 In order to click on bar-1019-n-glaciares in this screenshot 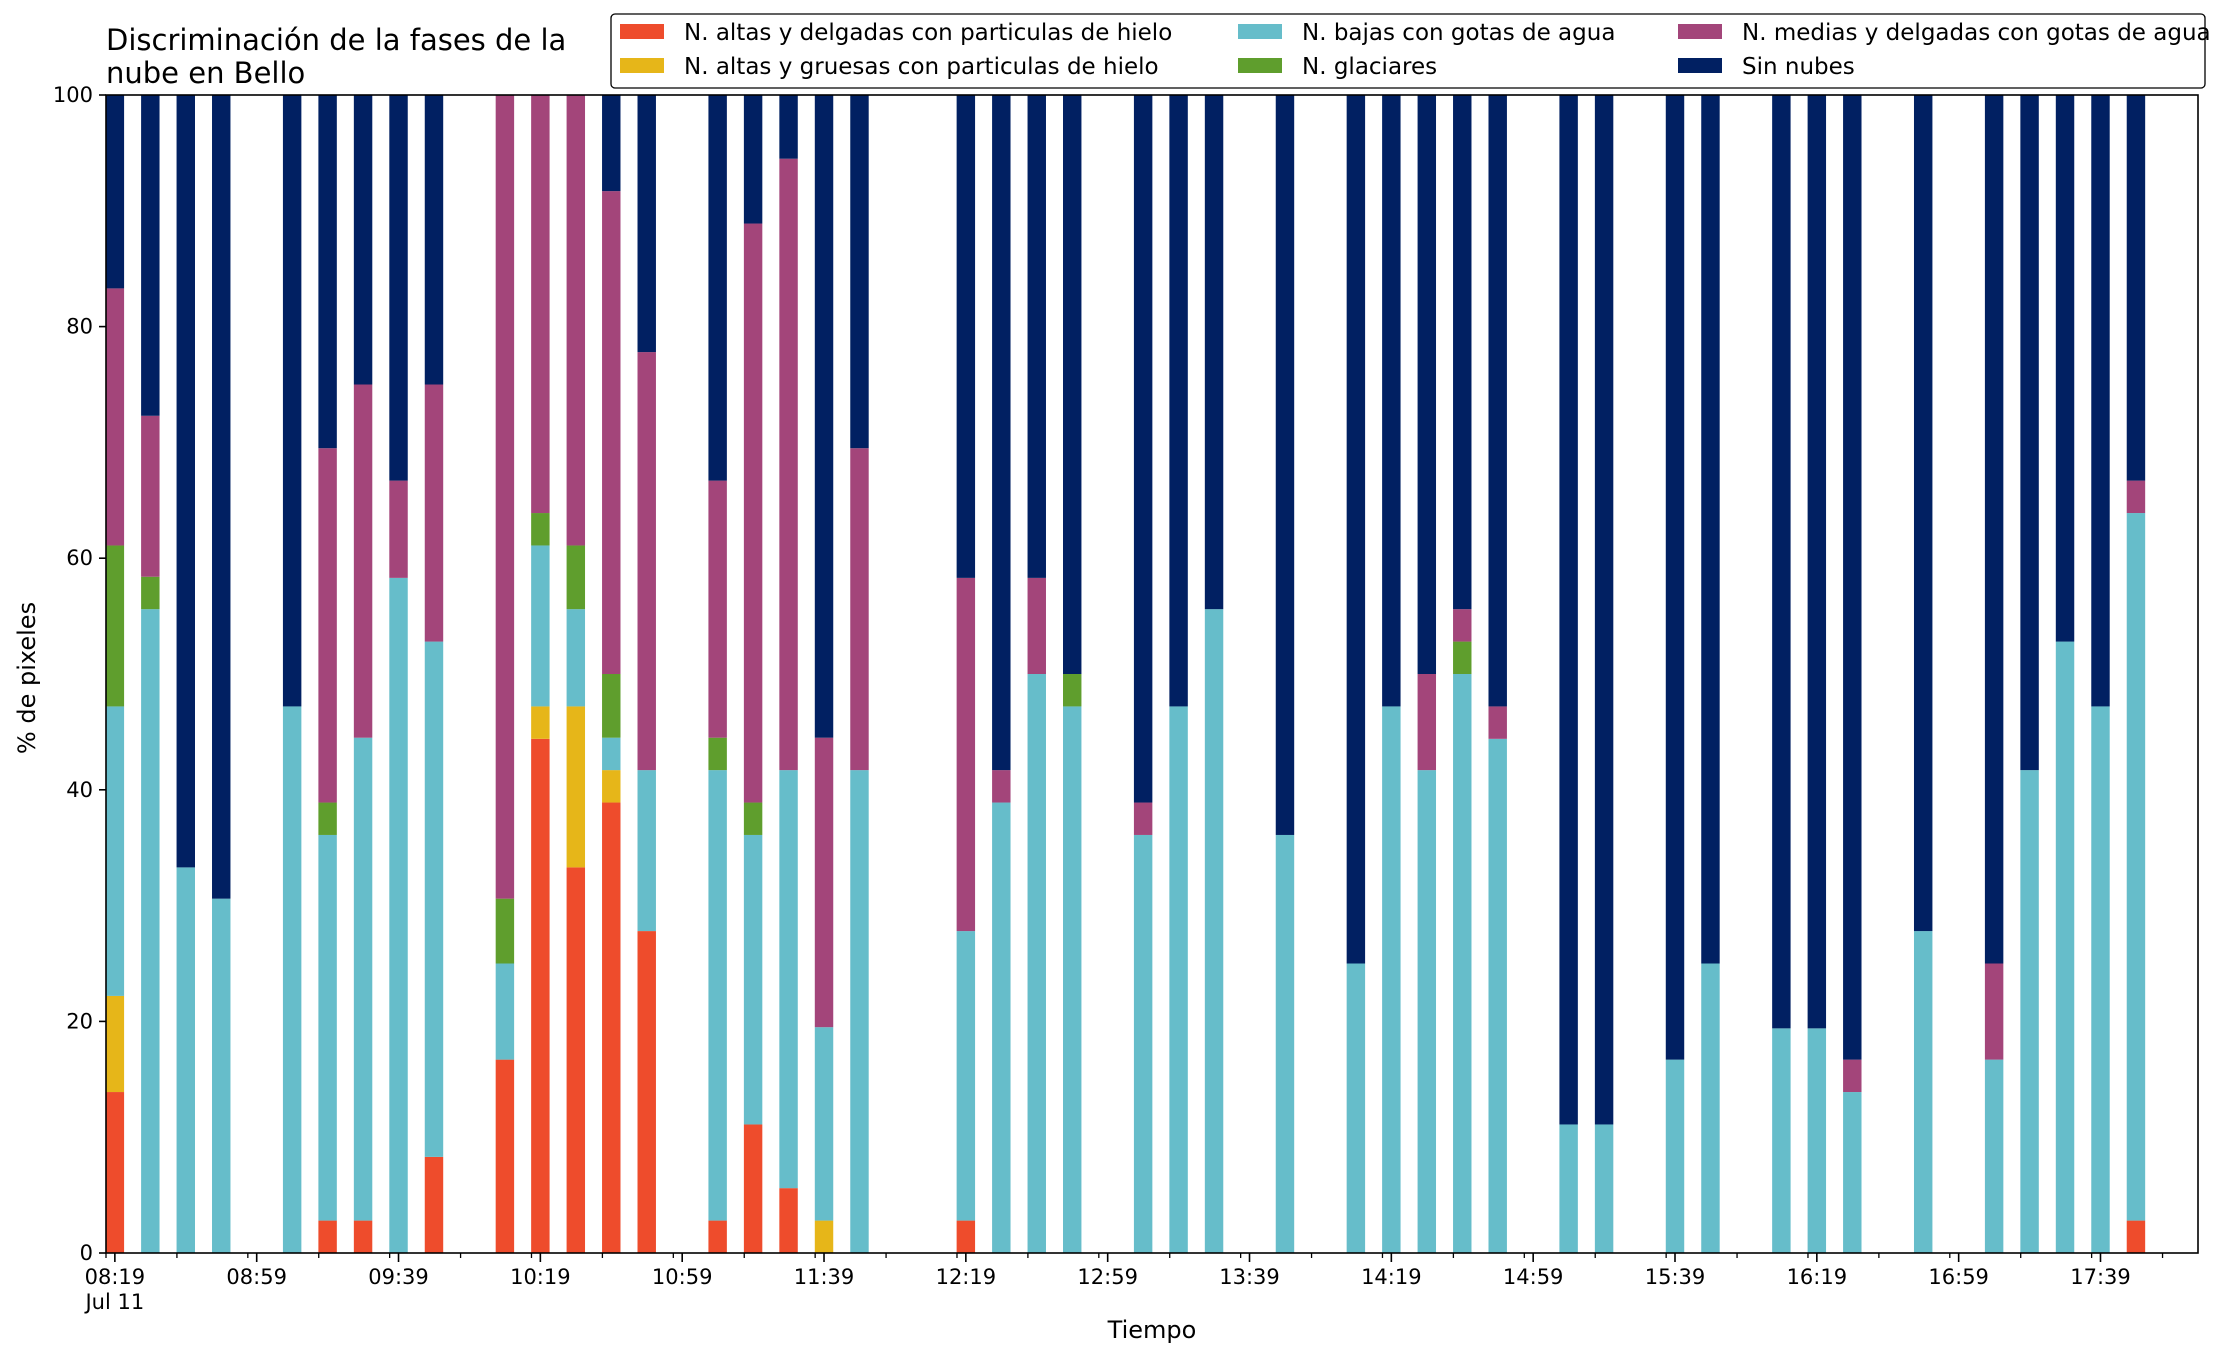, I will do `click(540, 529)`.